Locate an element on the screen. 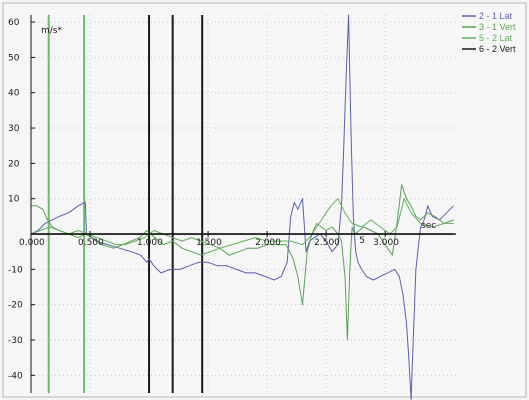  x-tick-label: 2.500 is located at coordinates (327, 243).